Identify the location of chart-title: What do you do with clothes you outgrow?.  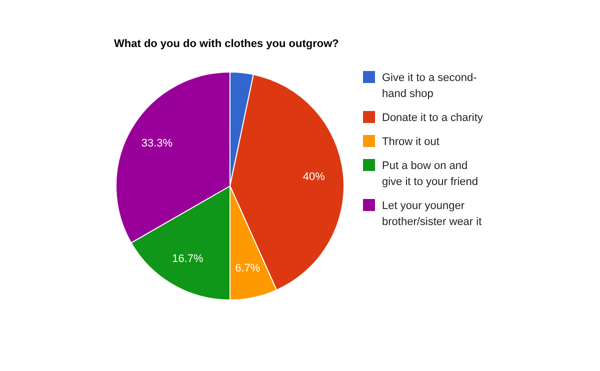
(226, 44).